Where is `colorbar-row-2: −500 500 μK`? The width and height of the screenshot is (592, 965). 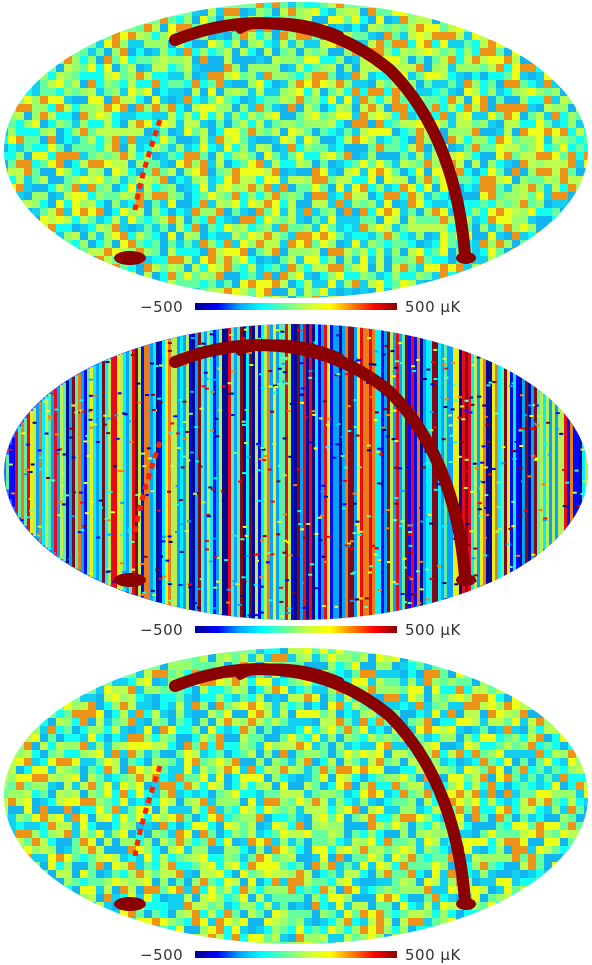 colorbar-row-2: −500 500 μK is located at coordinates (296, 630).